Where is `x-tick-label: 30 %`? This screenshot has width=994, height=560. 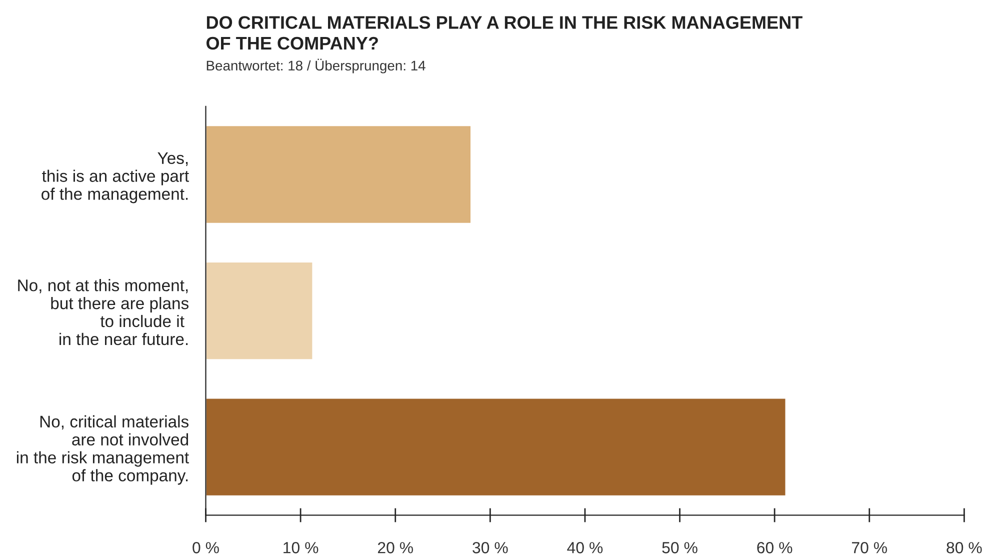
x-tick-label: 30 % is located at coordinates (490, 548).